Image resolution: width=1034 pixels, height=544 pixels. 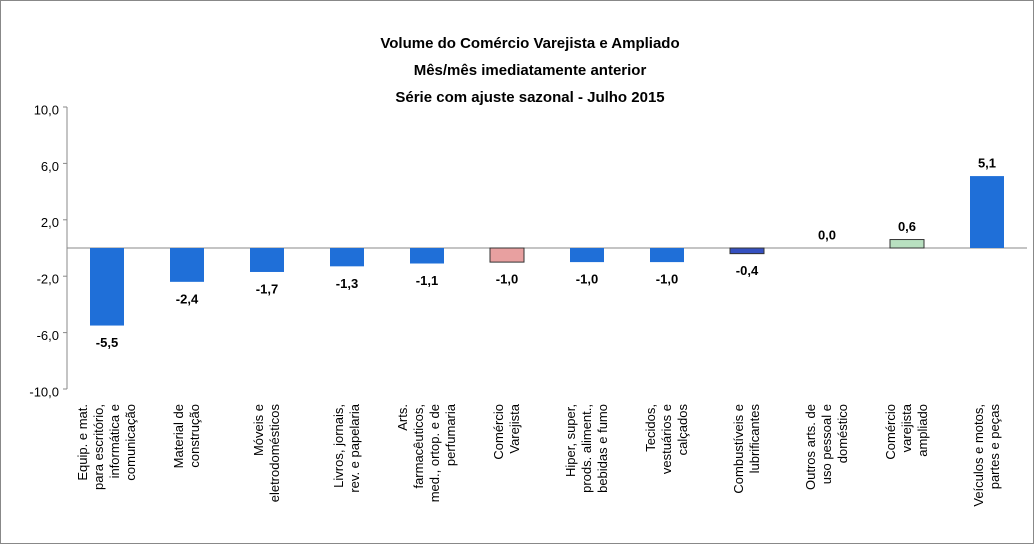 I want to click on y-tick-label: 10,0, so click(x=46, y=109).